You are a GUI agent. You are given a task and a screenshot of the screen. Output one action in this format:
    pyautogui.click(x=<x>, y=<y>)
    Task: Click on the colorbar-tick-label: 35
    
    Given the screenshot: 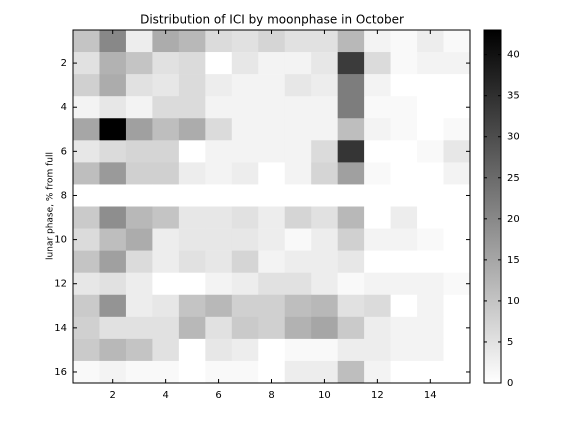 What is the action you would take?
    pyautogui.click(x=513, y=96)
    